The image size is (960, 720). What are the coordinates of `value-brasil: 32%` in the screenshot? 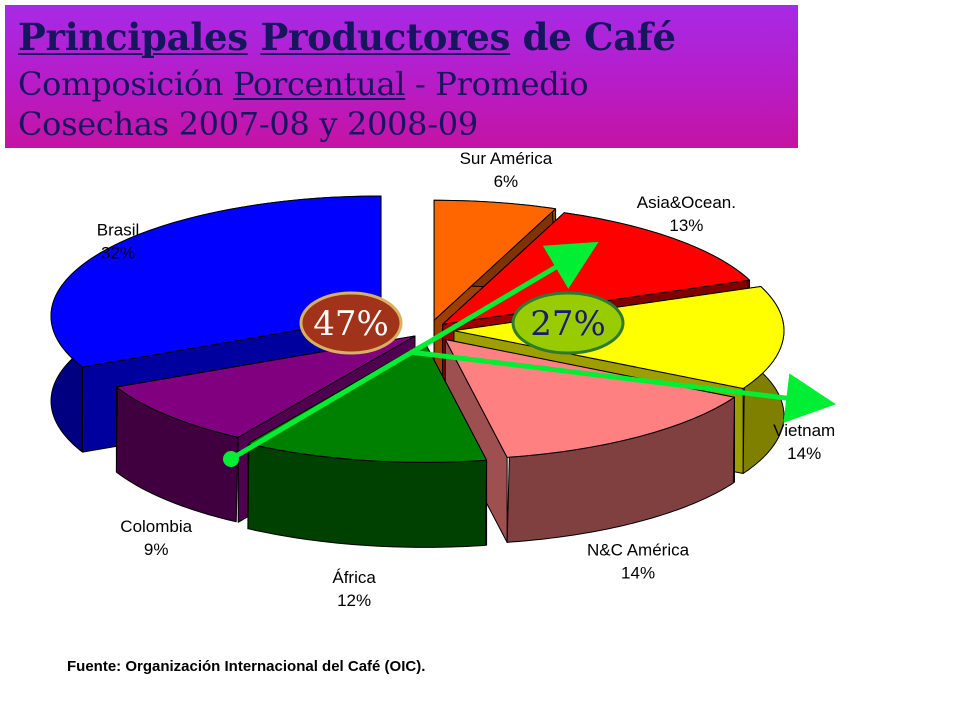 It's located at (118, 252).